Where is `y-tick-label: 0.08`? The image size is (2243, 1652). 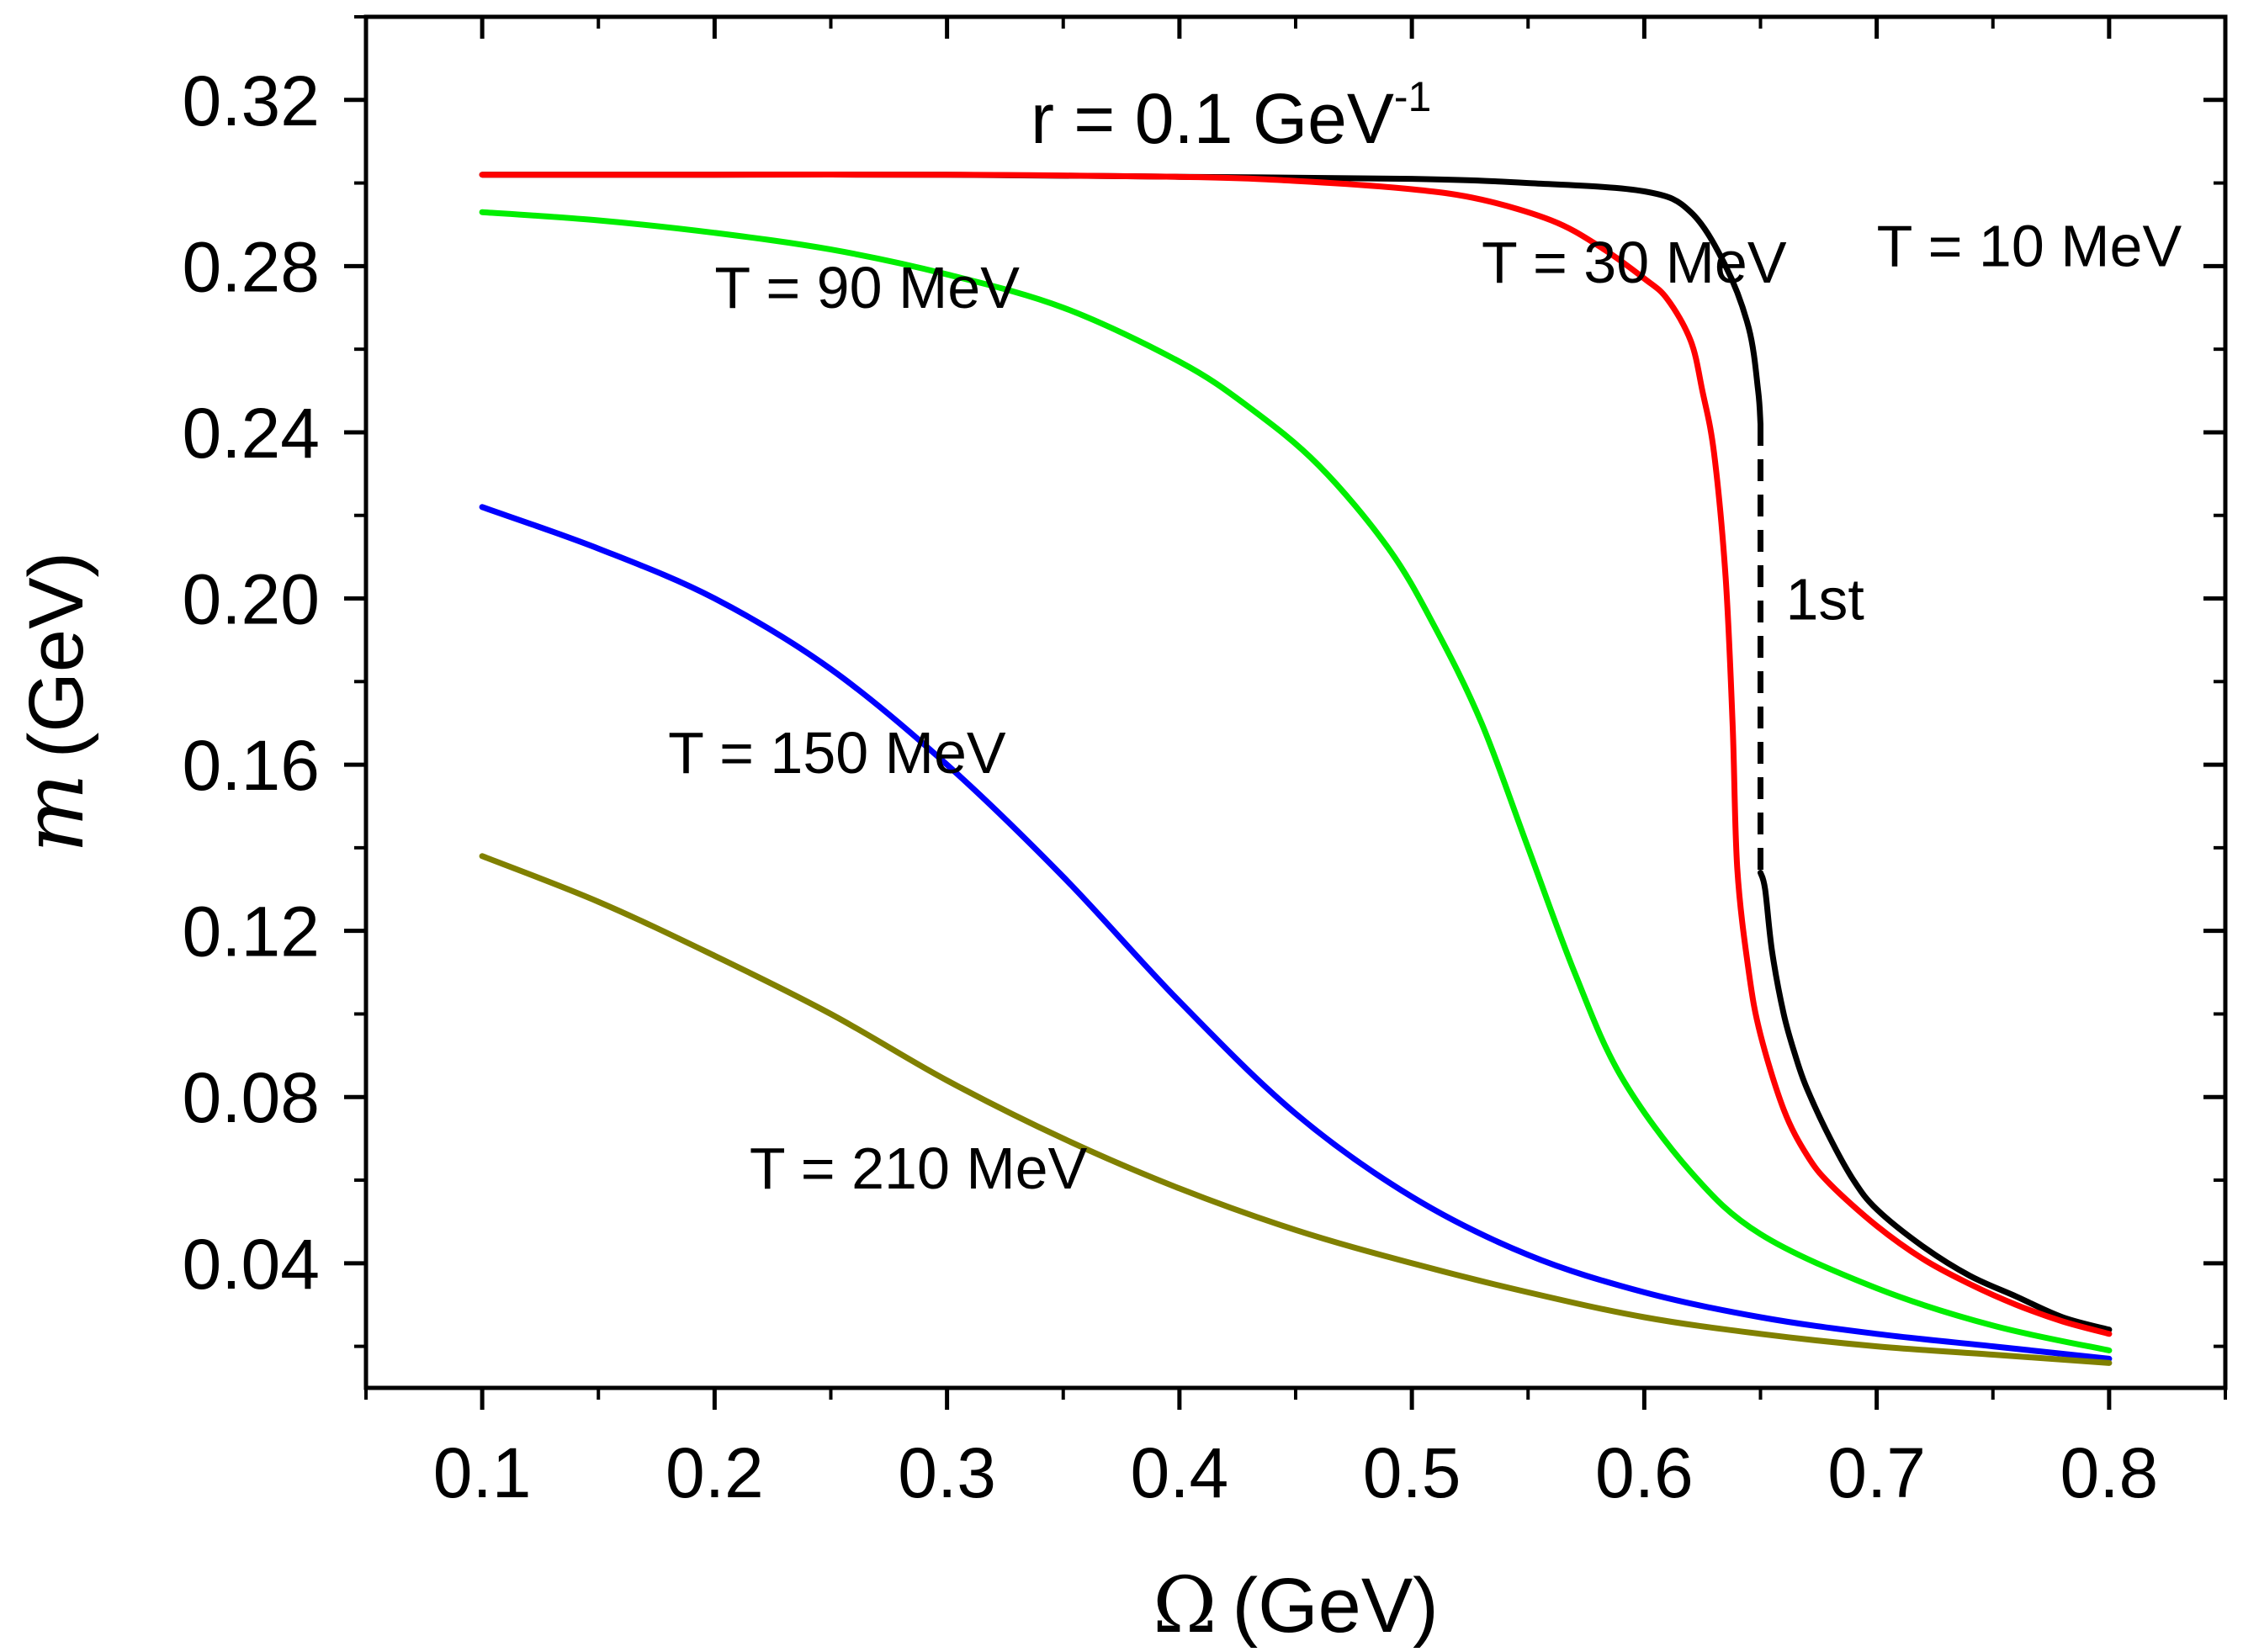 y-tick-label: 0.08 is located at coordinates (252, 1097).